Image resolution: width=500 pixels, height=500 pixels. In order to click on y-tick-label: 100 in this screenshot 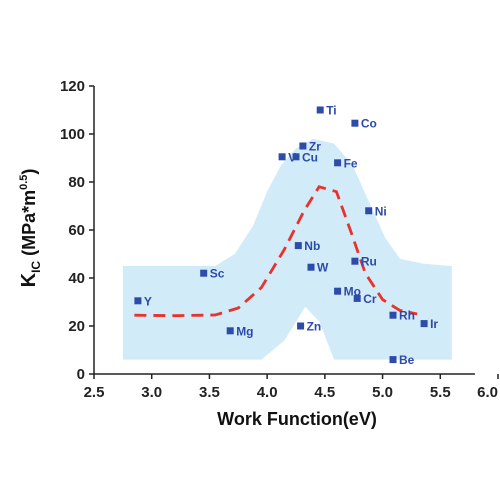, I will do `click(72, 134)`.